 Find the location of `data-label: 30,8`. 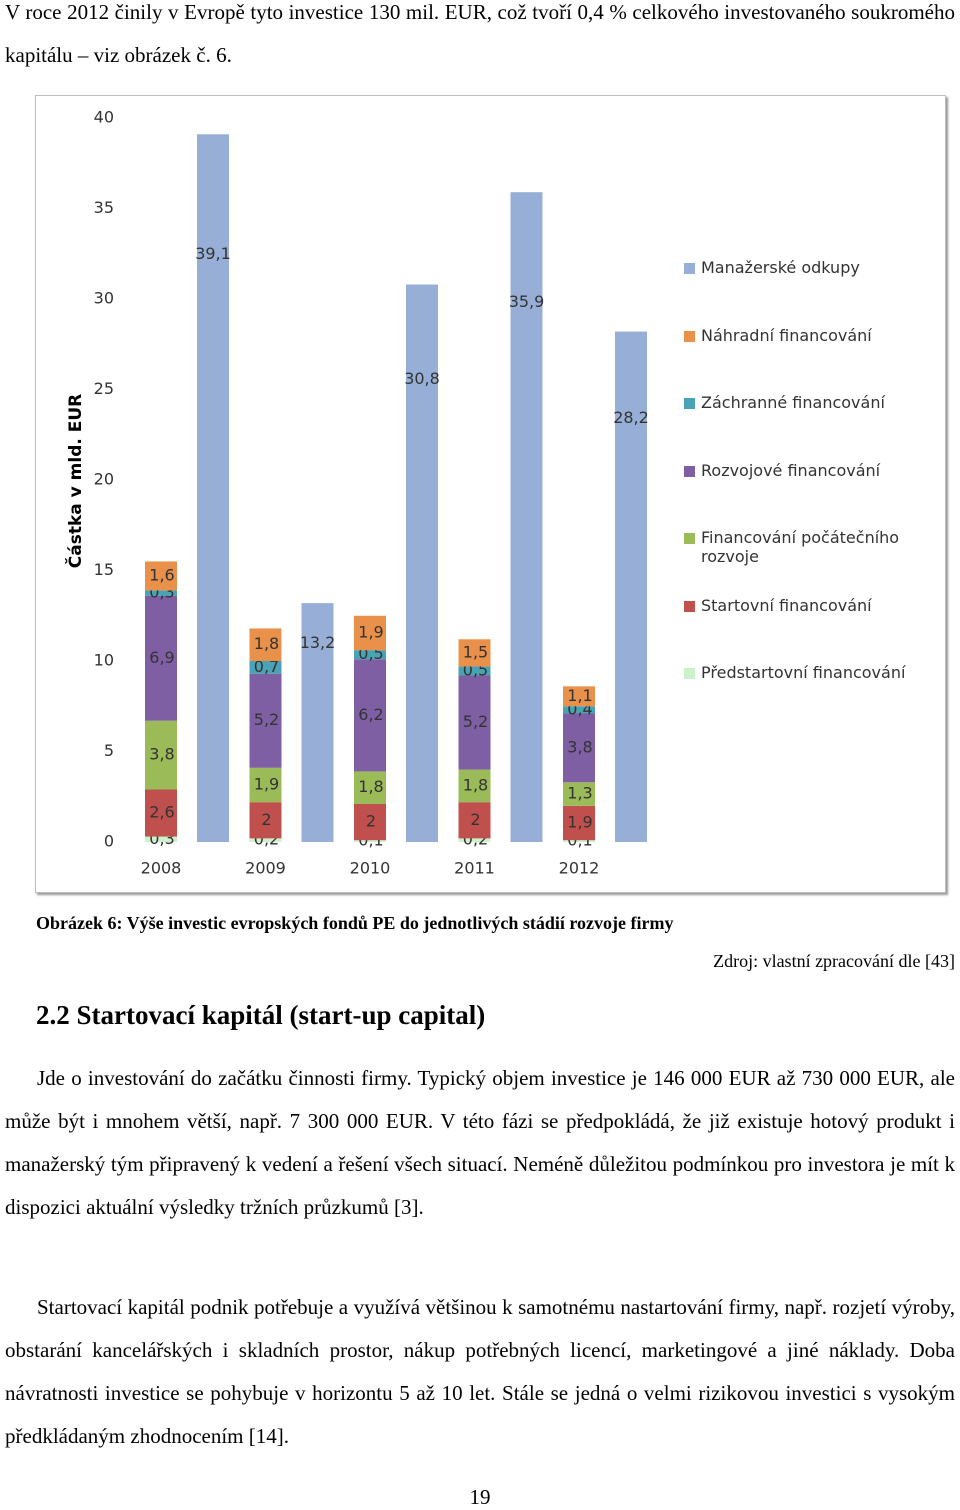

data-label: 30,8 is located at coordinates (422, 378).